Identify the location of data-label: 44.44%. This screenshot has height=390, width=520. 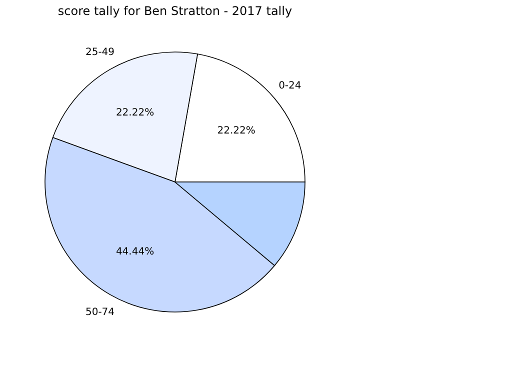
(135, 252).